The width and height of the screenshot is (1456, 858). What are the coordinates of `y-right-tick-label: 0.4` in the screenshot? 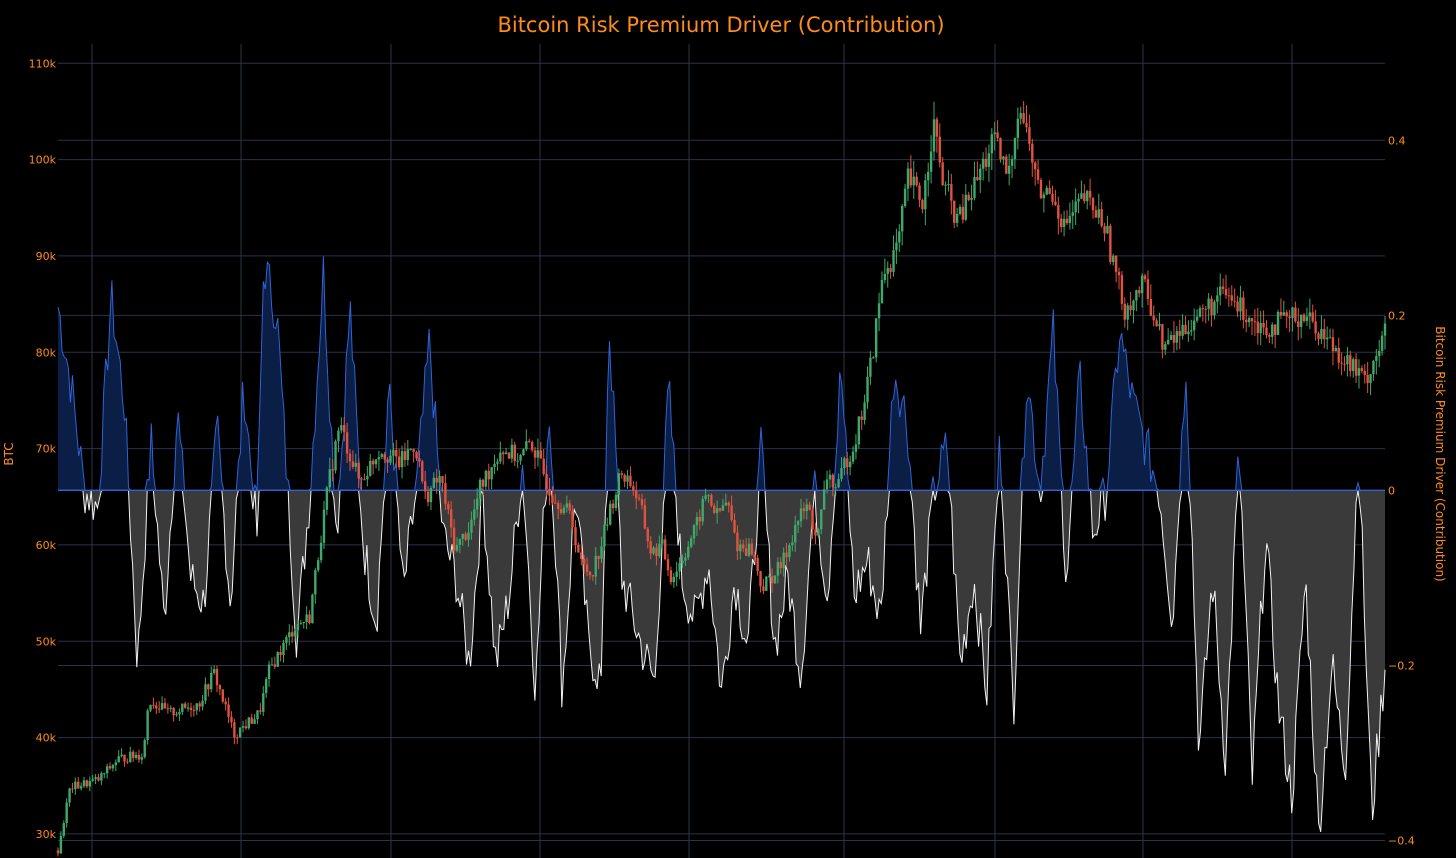 It's located at (1397, 140).